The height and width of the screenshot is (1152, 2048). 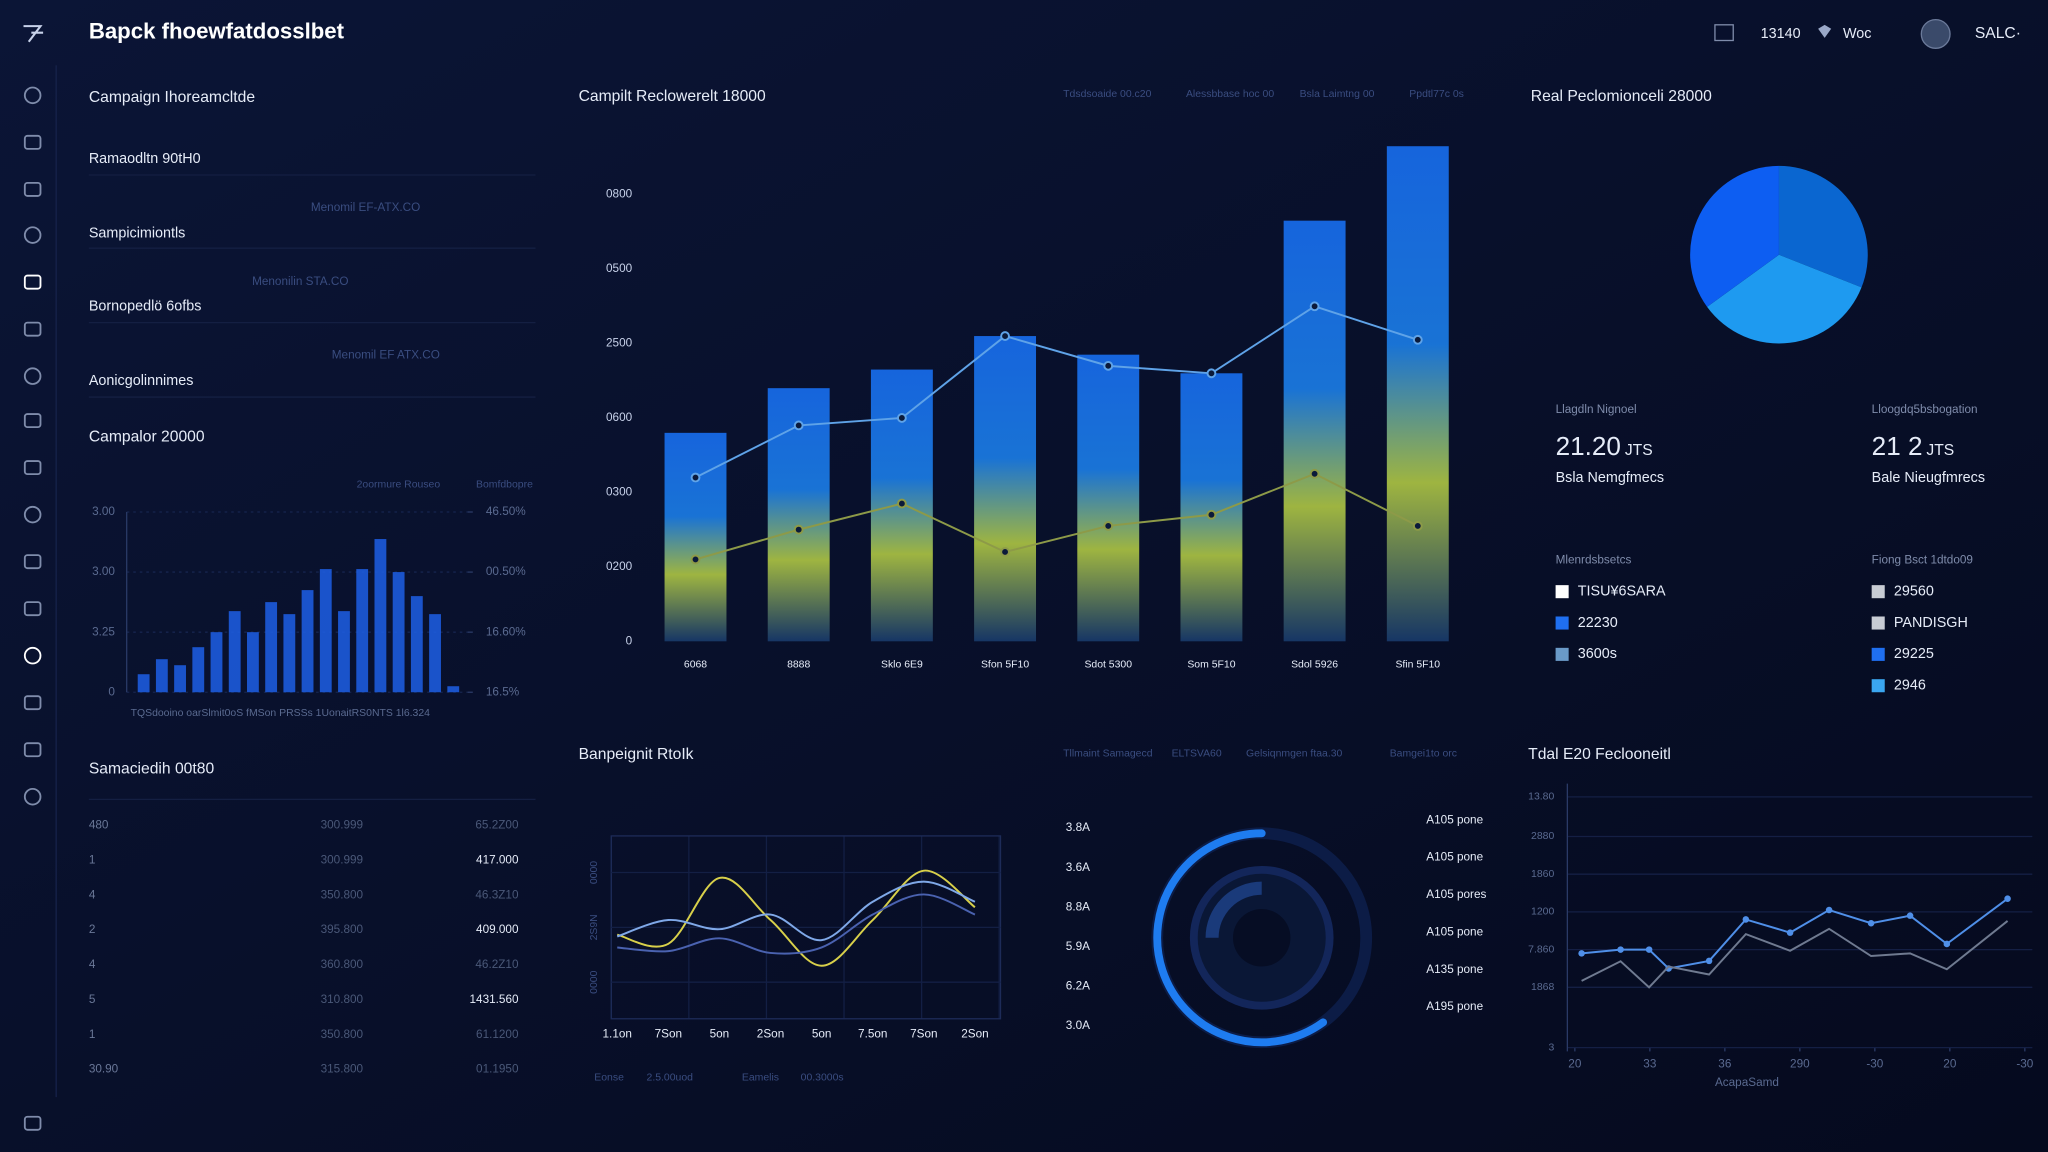 What do you see at coordinates (506, 511) in the screenshot?
I see `y2-tick-label: 46.50%` at bounding box center [506, 511].